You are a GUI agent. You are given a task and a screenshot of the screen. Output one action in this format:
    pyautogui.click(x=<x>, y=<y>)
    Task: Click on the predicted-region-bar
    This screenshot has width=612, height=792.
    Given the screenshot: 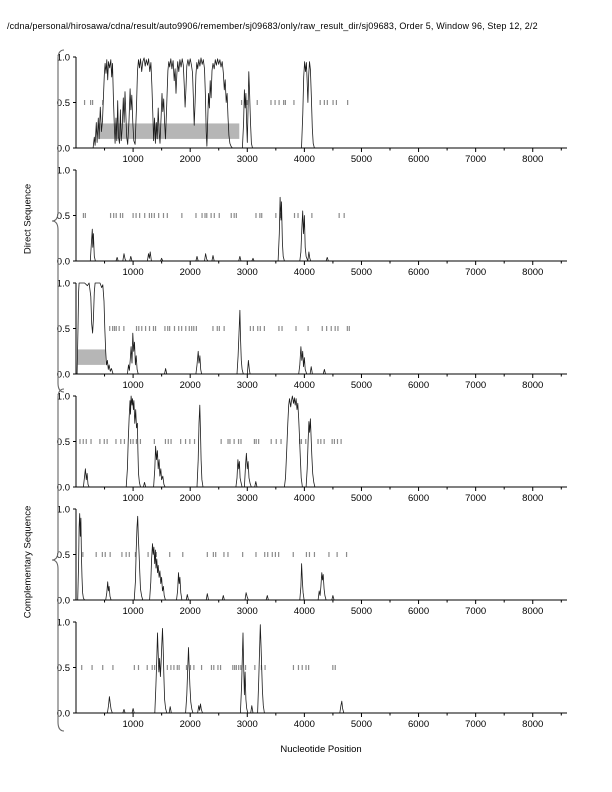 What is the action you would take?
    pyautogui.click(x=91, y=357)
    